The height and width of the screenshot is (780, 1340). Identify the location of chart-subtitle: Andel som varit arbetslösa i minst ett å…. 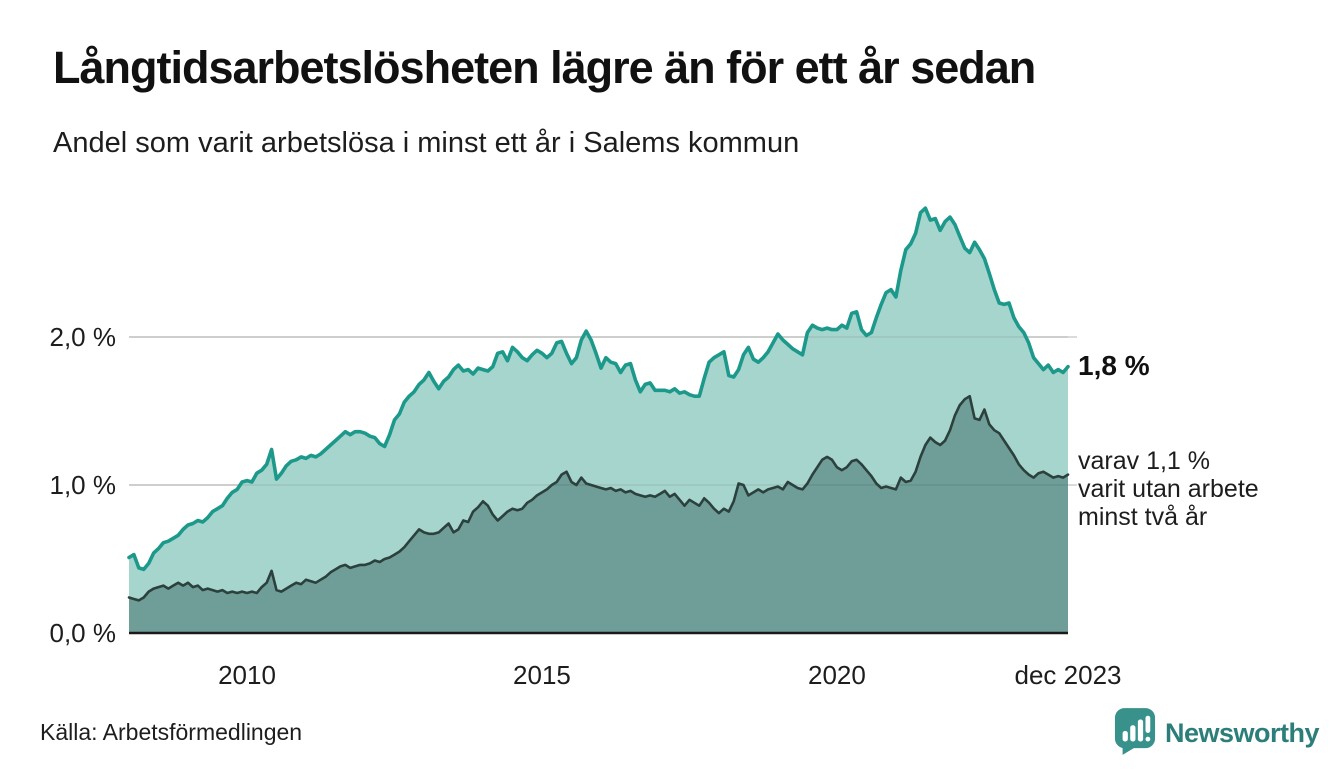
(426, 143).